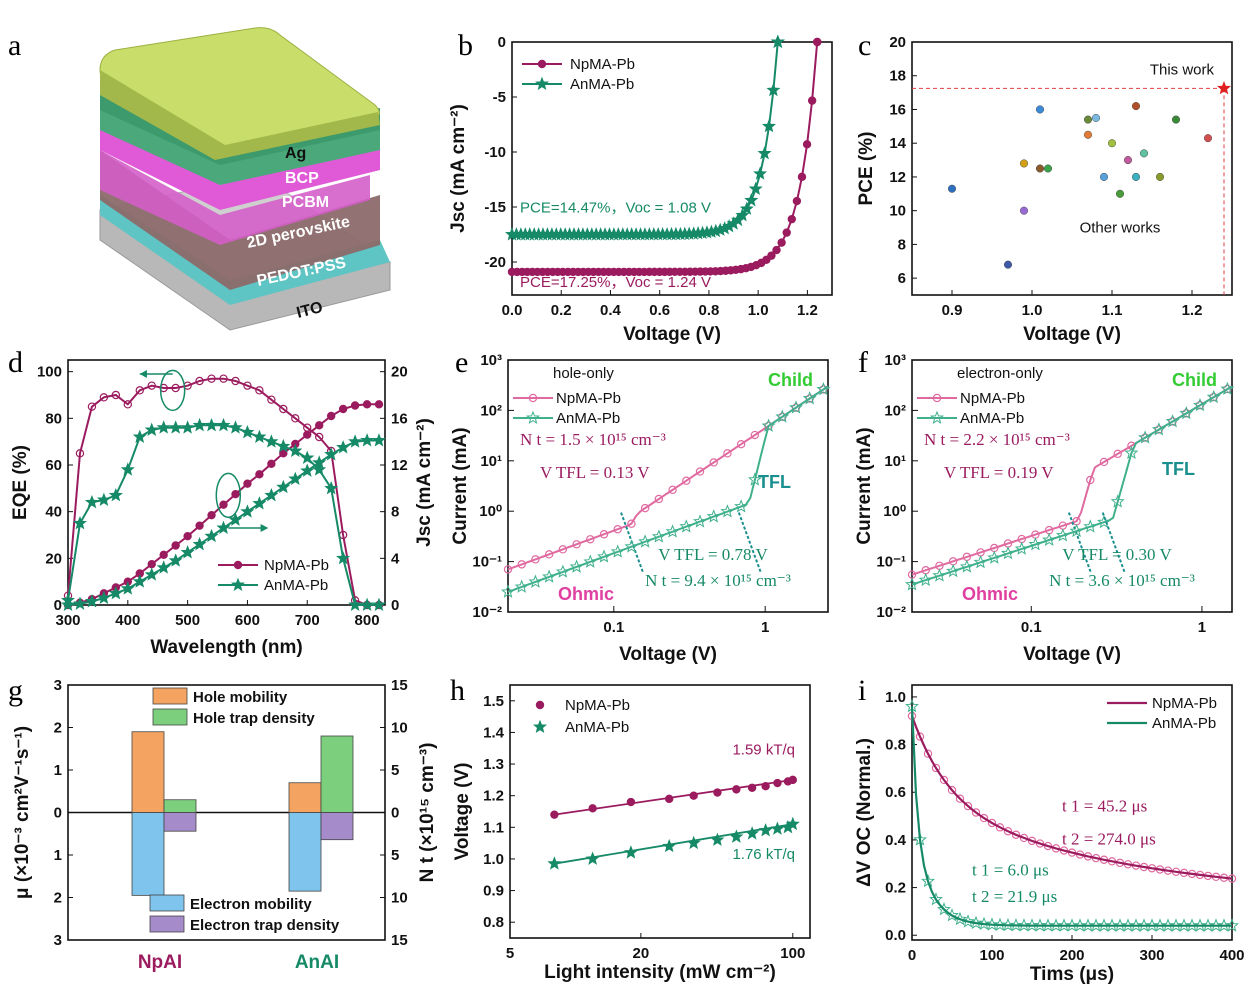  What do you see at coordinates (399, 418) in the screenshot?
I see `d-y2tick-label: 16` at bounding box center [399, 418].